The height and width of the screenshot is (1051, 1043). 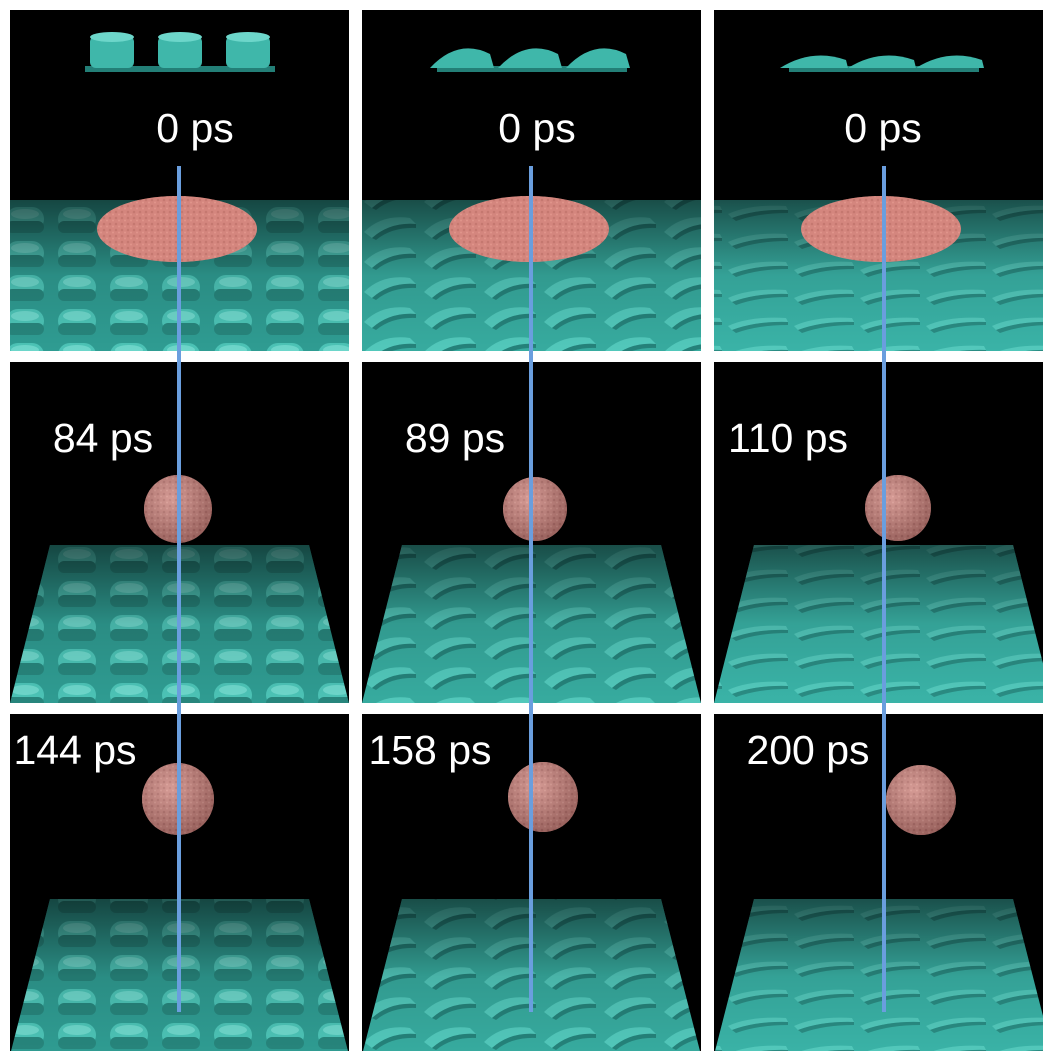 I want to click on time-label: 110 ps, so click(x=788, y=438).